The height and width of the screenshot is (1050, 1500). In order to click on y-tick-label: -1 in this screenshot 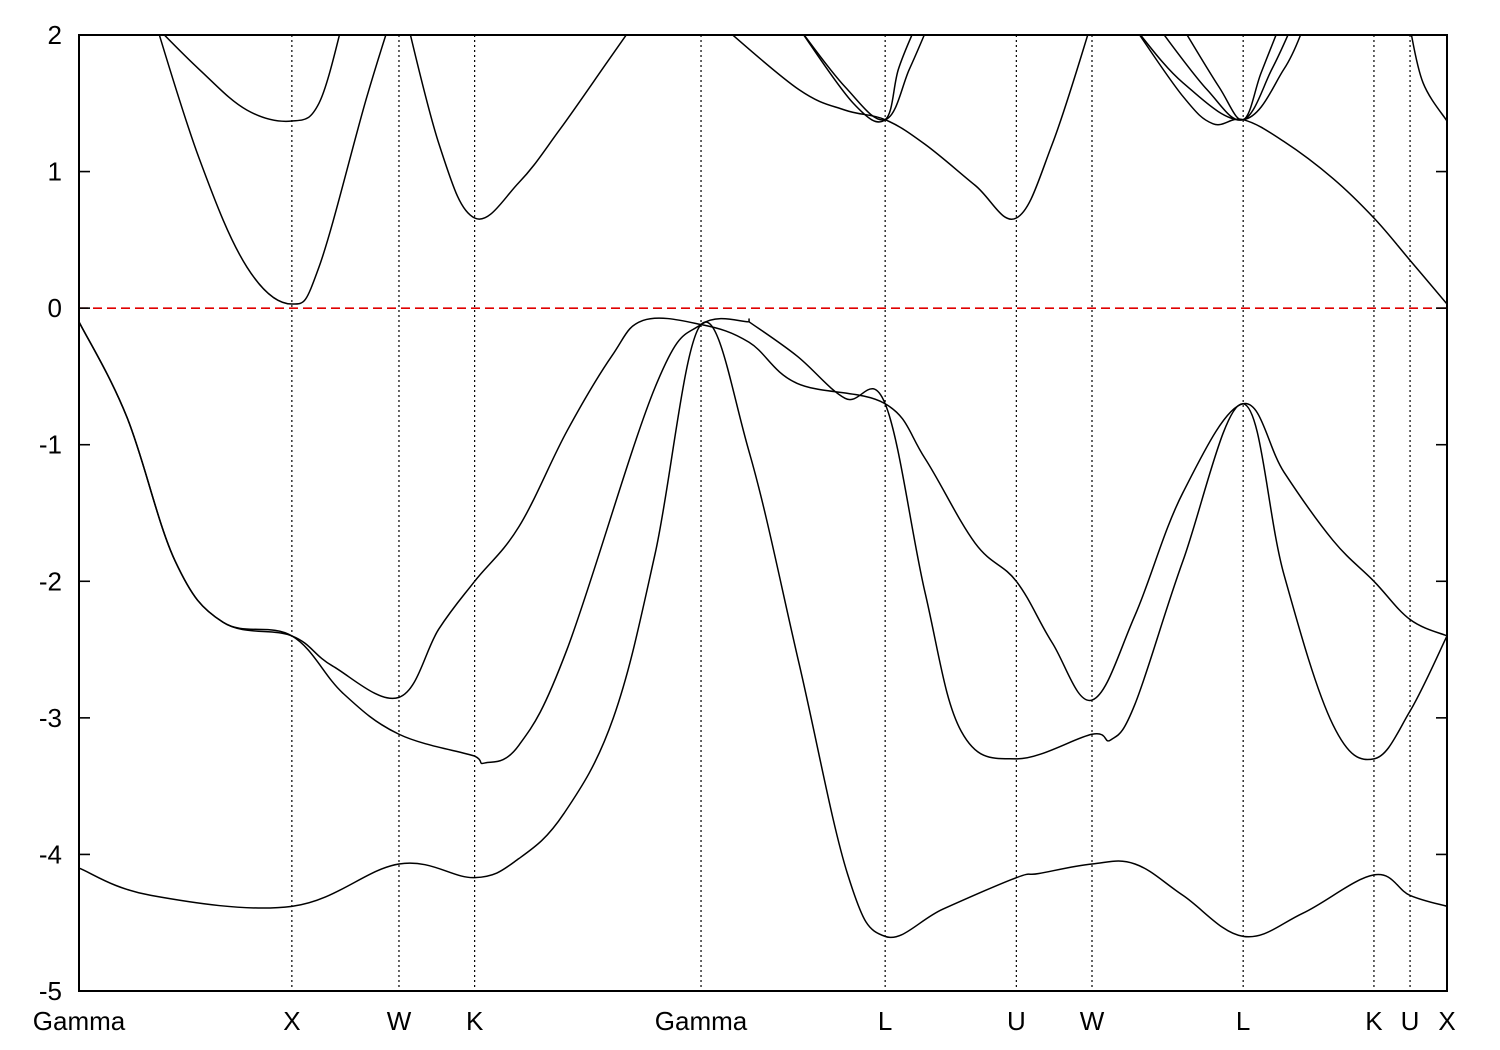, I will do `click(50, 445)`.